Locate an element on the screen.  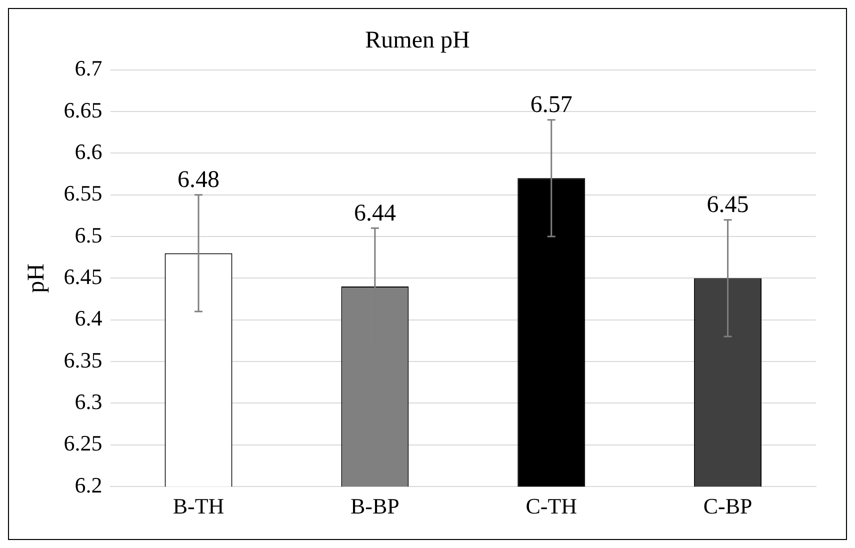
chart-title: Rumen pH is located at coordinates (417, 41).